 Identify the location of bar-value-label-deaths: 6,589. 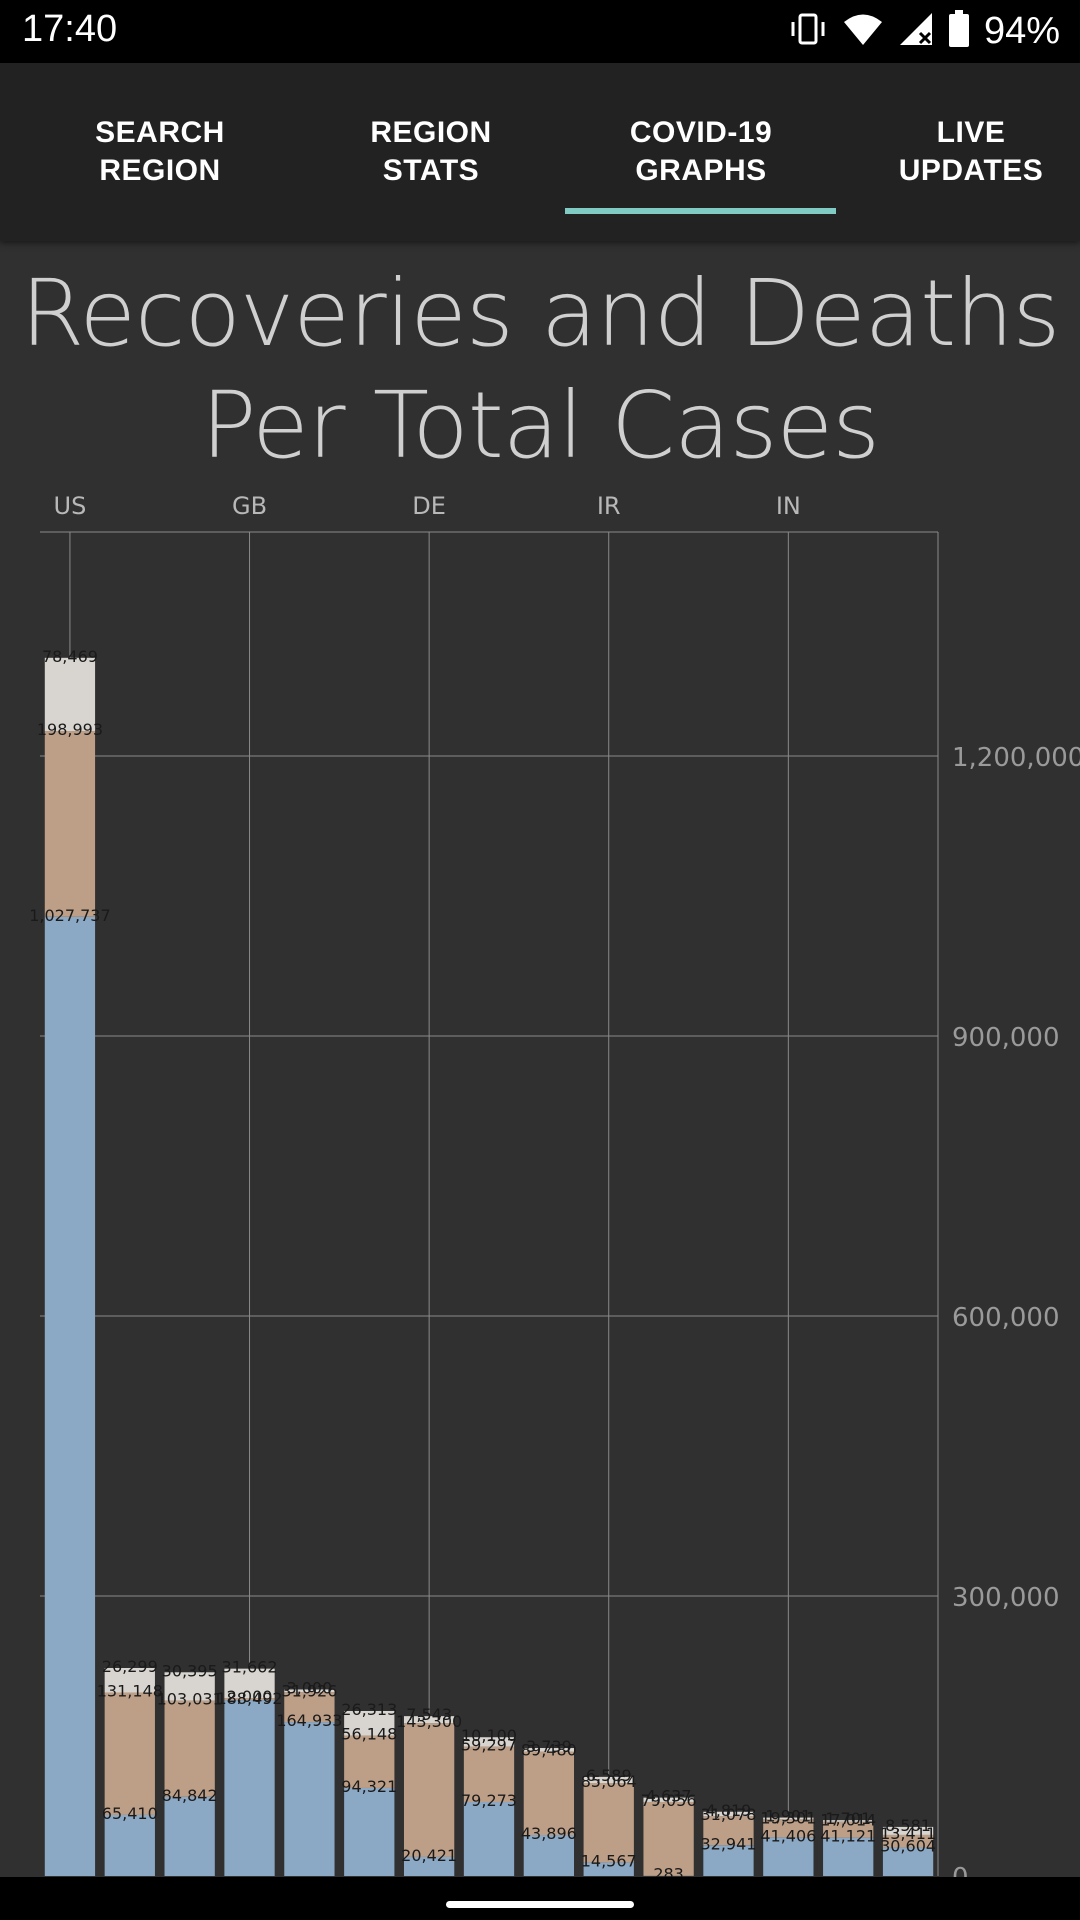
(609, 1775).